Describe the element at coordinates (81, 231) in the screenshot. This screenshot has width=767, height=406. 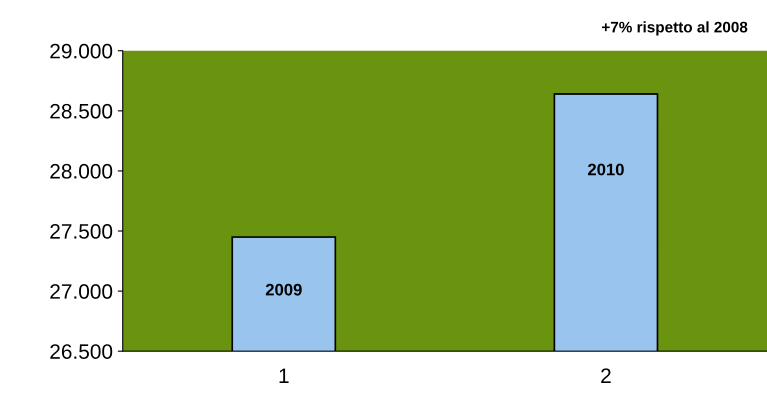
I see `y-tick-label: 27.500` at that location.